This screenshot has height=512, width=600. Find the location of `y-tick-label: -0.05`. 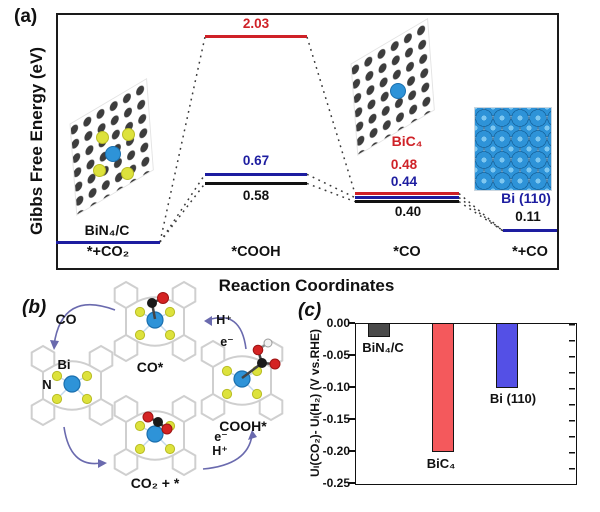

y-tick-label: -0.05 is located at coordinates (336, 355).